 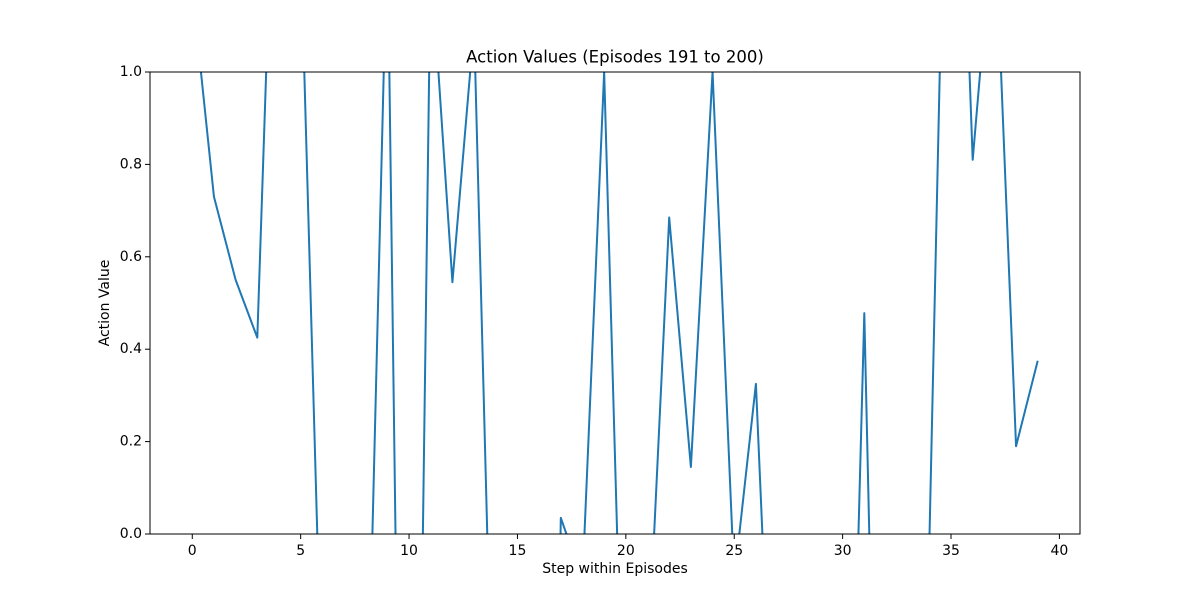 I want to click on x-tick-label: 25, so click(x=734, y=551).